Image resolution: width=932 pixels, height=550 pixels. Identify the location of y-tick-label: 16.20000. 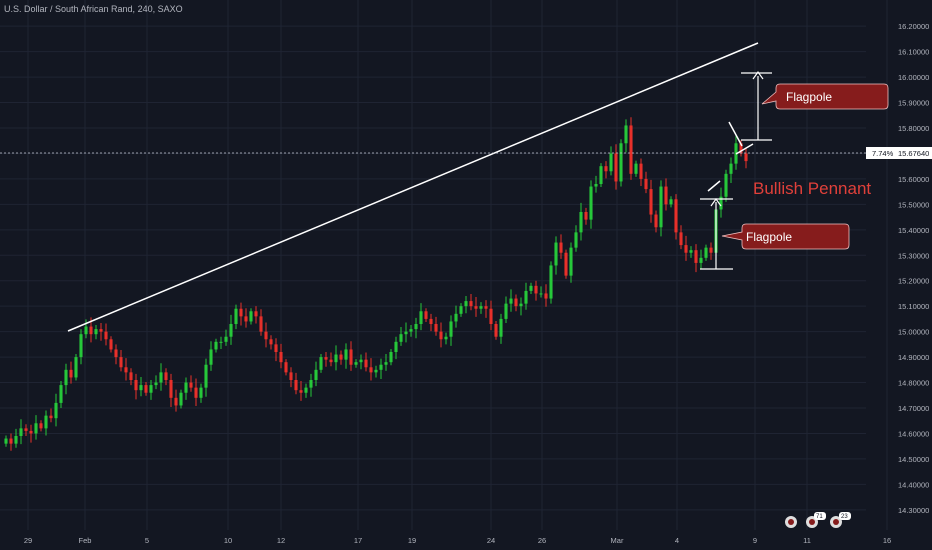
(913, 26).